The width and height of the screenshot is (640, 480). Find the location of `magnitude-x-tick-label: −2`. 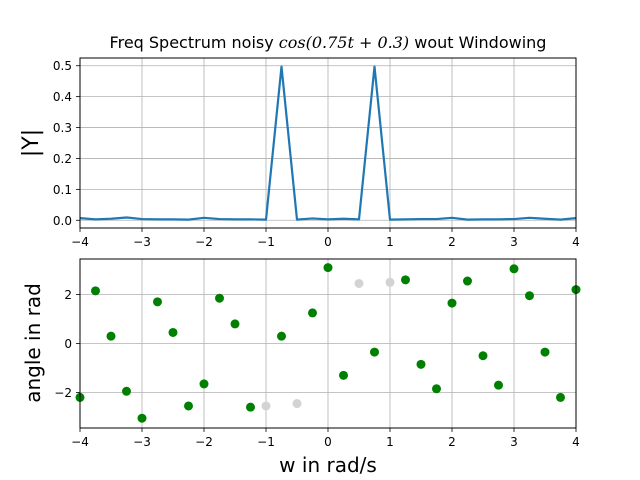

magnitude-x-tick-label: −2 is located at coordinates (204, 242).